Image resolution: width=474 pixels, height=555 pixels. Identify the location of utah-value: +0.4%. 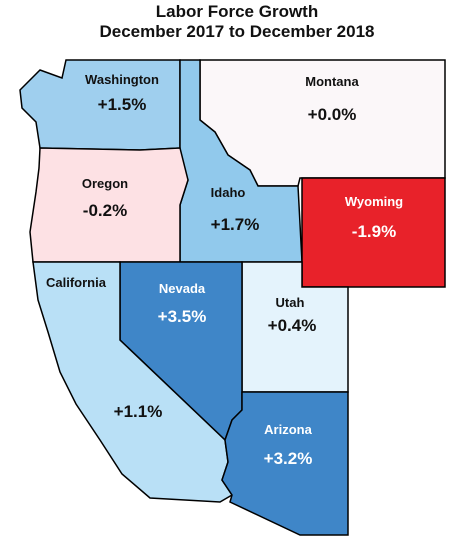
(292, 325).